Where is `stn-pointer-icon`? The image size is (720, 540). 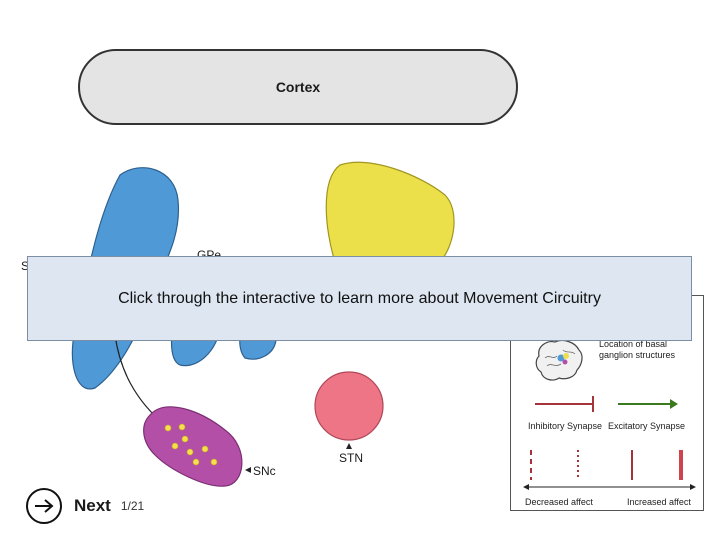 stn-pointer-icon is located at coordinates (349, 446).